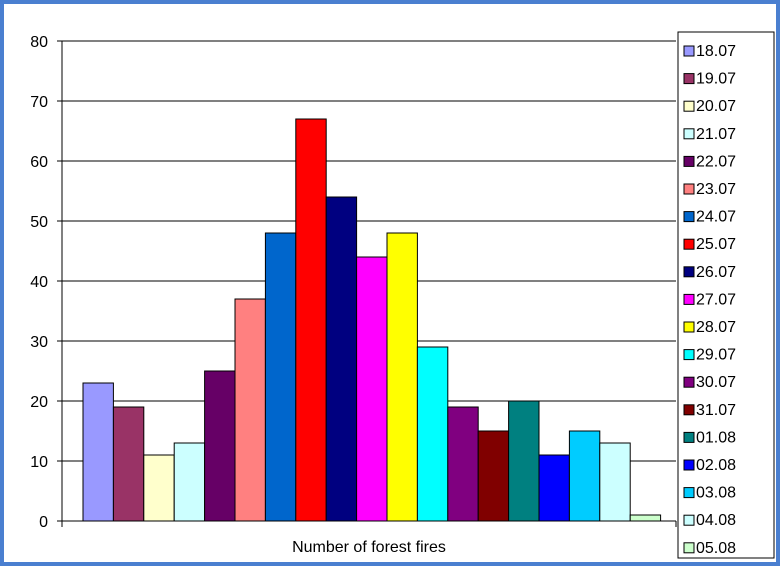 This screenshot has height=566, width=780. Describe the element at coordinates (554, 488) in the screenshot. I see `bar-02.08` at that location.